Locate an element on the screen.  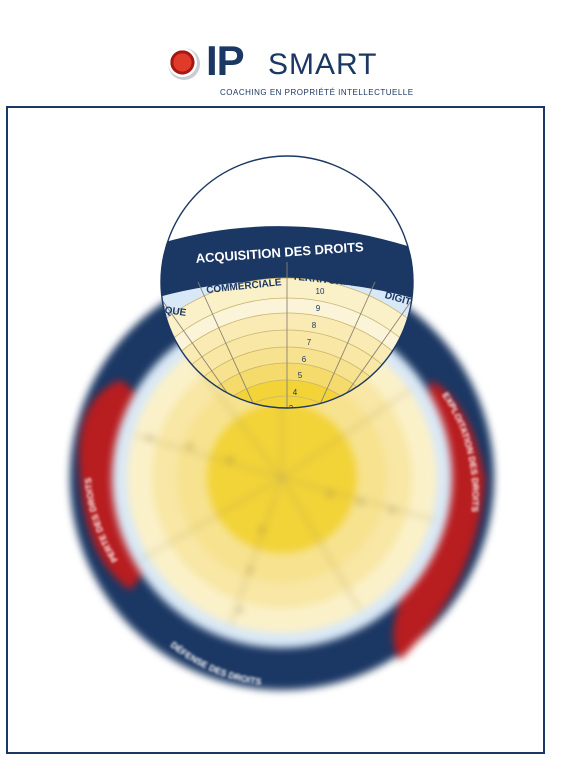
scale-3: 3 is located at coordinates (291, 408).